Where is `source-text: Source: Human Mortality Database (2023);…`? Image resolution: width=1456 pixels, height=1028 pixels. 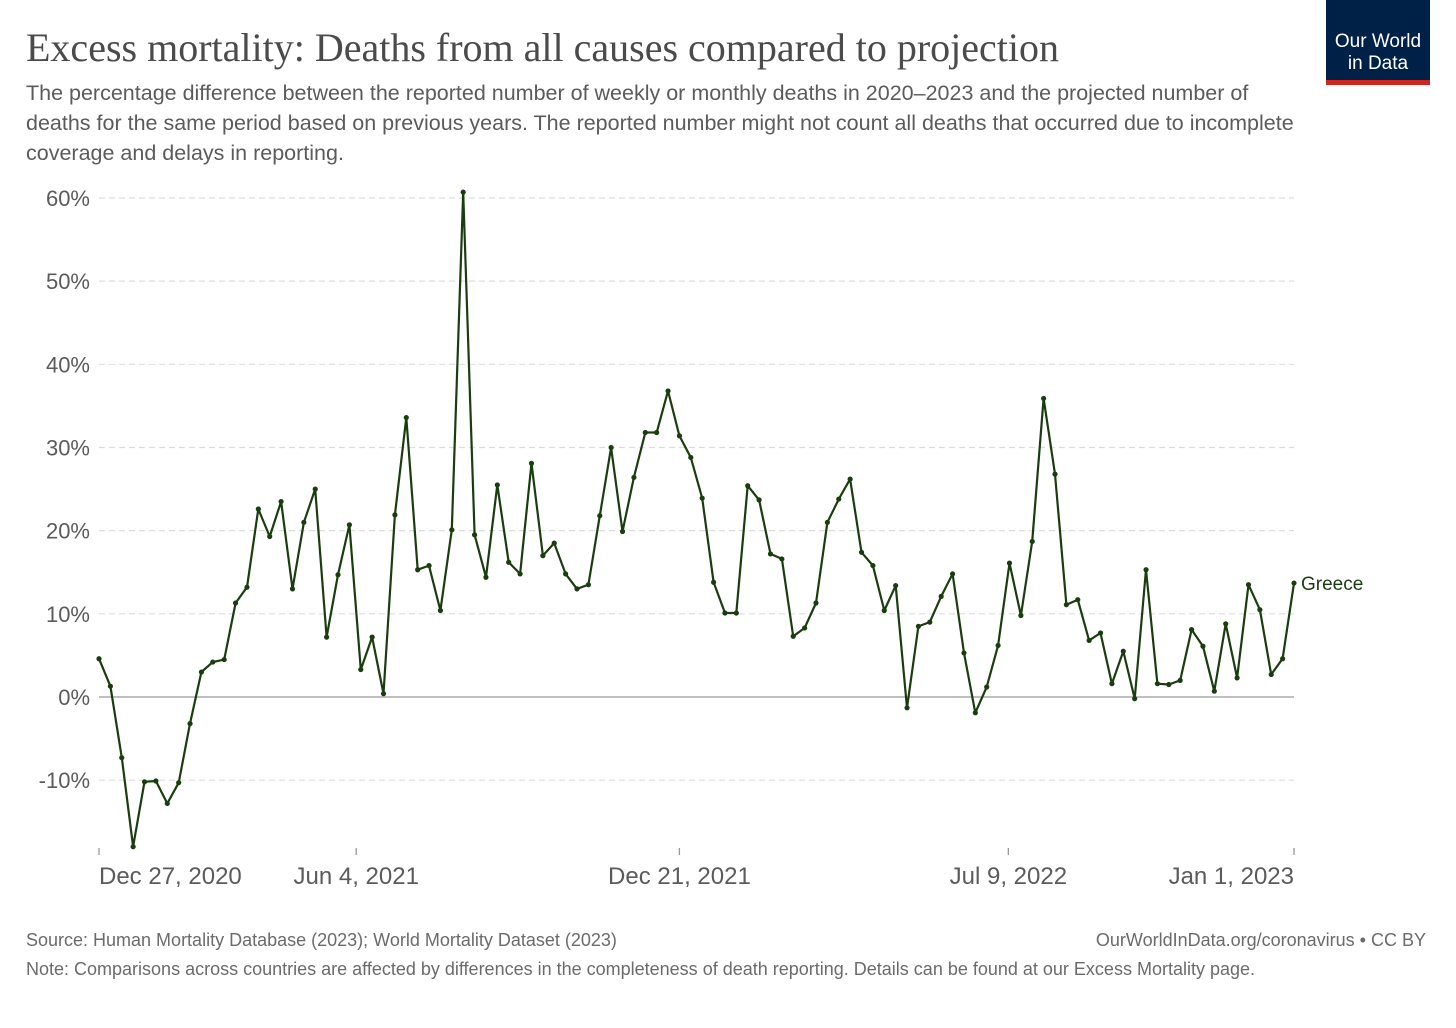
source-text: Source: Human Mortality Database (2023);… is located at coordinates (321, 940).